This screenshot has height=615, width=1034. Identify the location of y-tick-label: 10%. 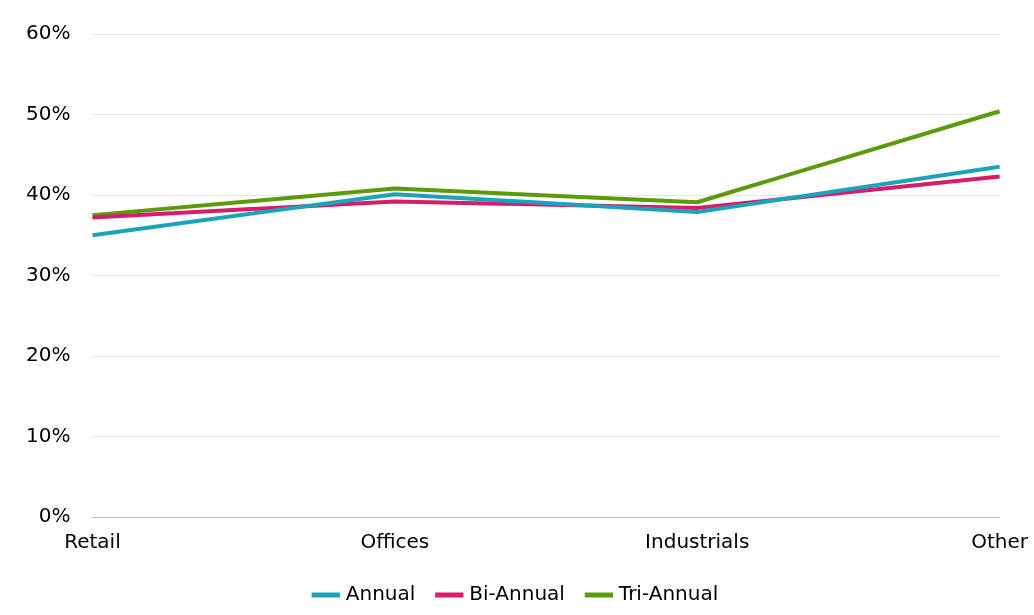
(48, 434).